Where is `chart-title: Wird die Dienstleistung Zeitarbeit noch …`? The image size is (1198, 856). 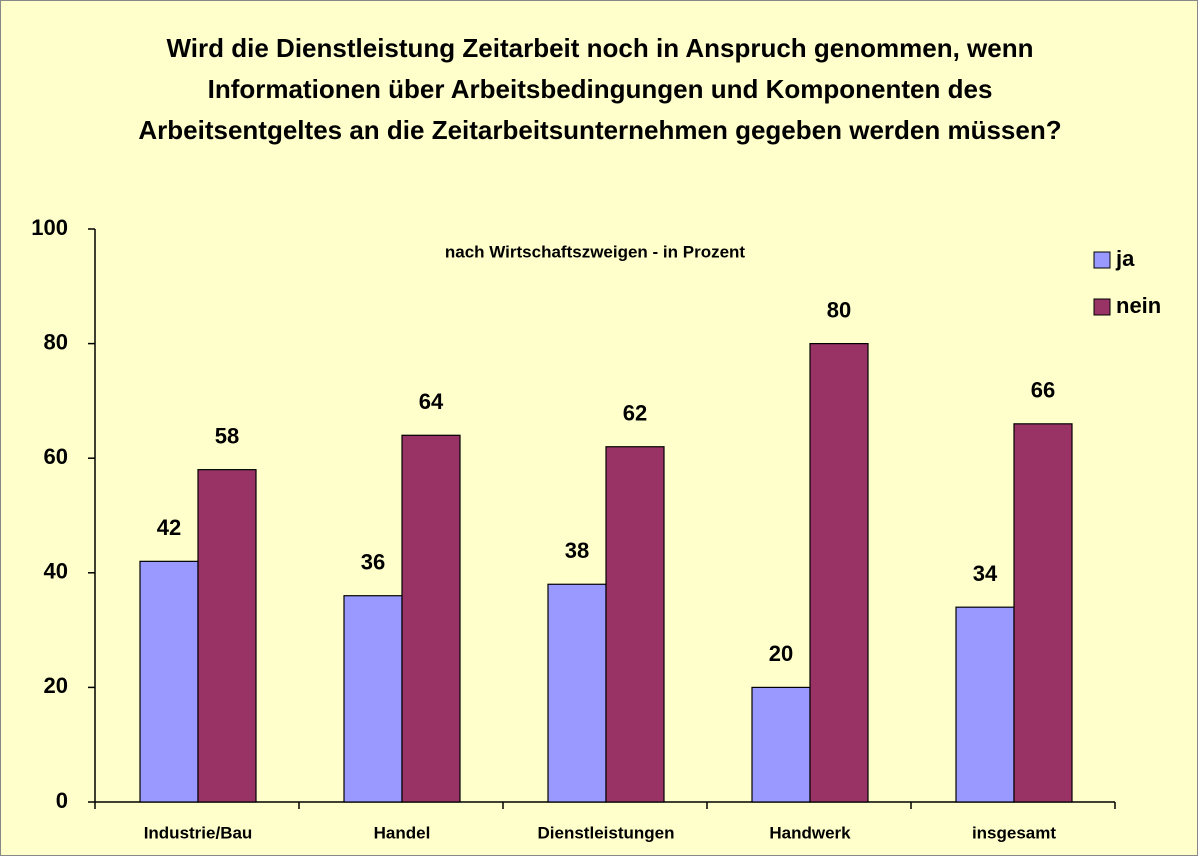
chart-title: Wird die Dienstleistung Zeitarbeit noch … is located at coordinates (600, 89).